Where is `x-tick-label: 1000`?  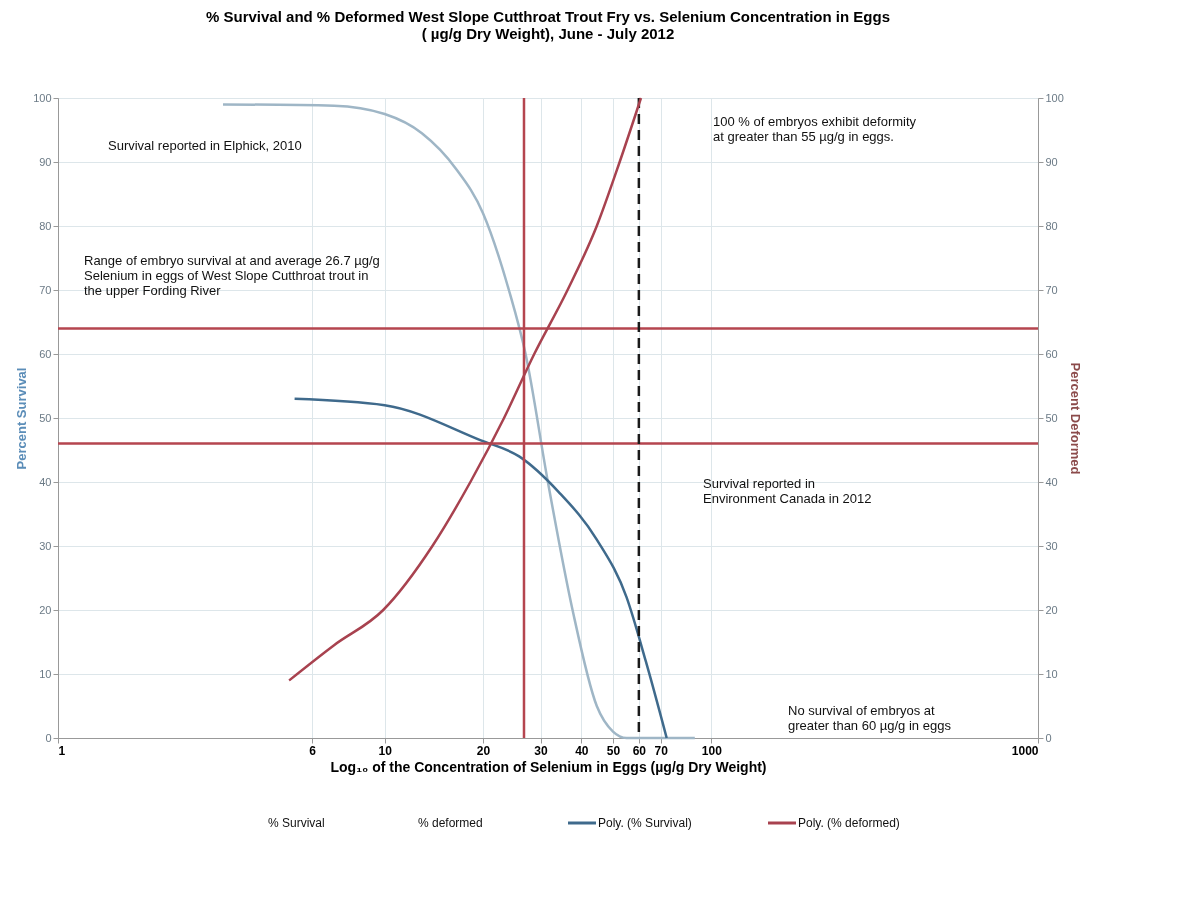 x-tick-label: 1000 is located at coordinates (1025, 750).